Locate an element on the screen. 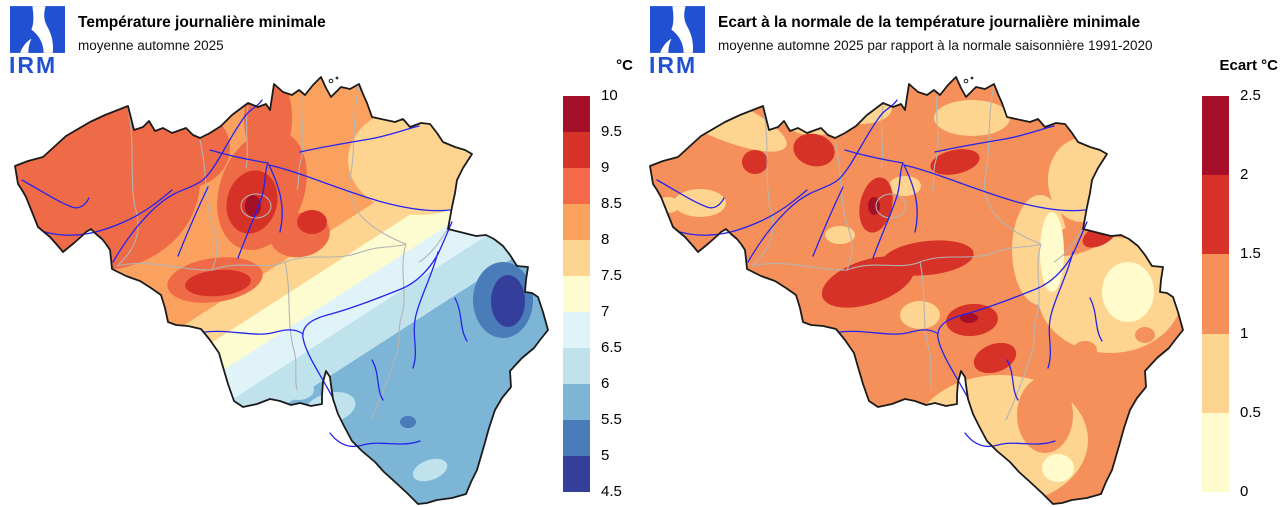 This screenshot has width=1280, height=507. left-legend-title: °C is located at coordinates (624, 65).